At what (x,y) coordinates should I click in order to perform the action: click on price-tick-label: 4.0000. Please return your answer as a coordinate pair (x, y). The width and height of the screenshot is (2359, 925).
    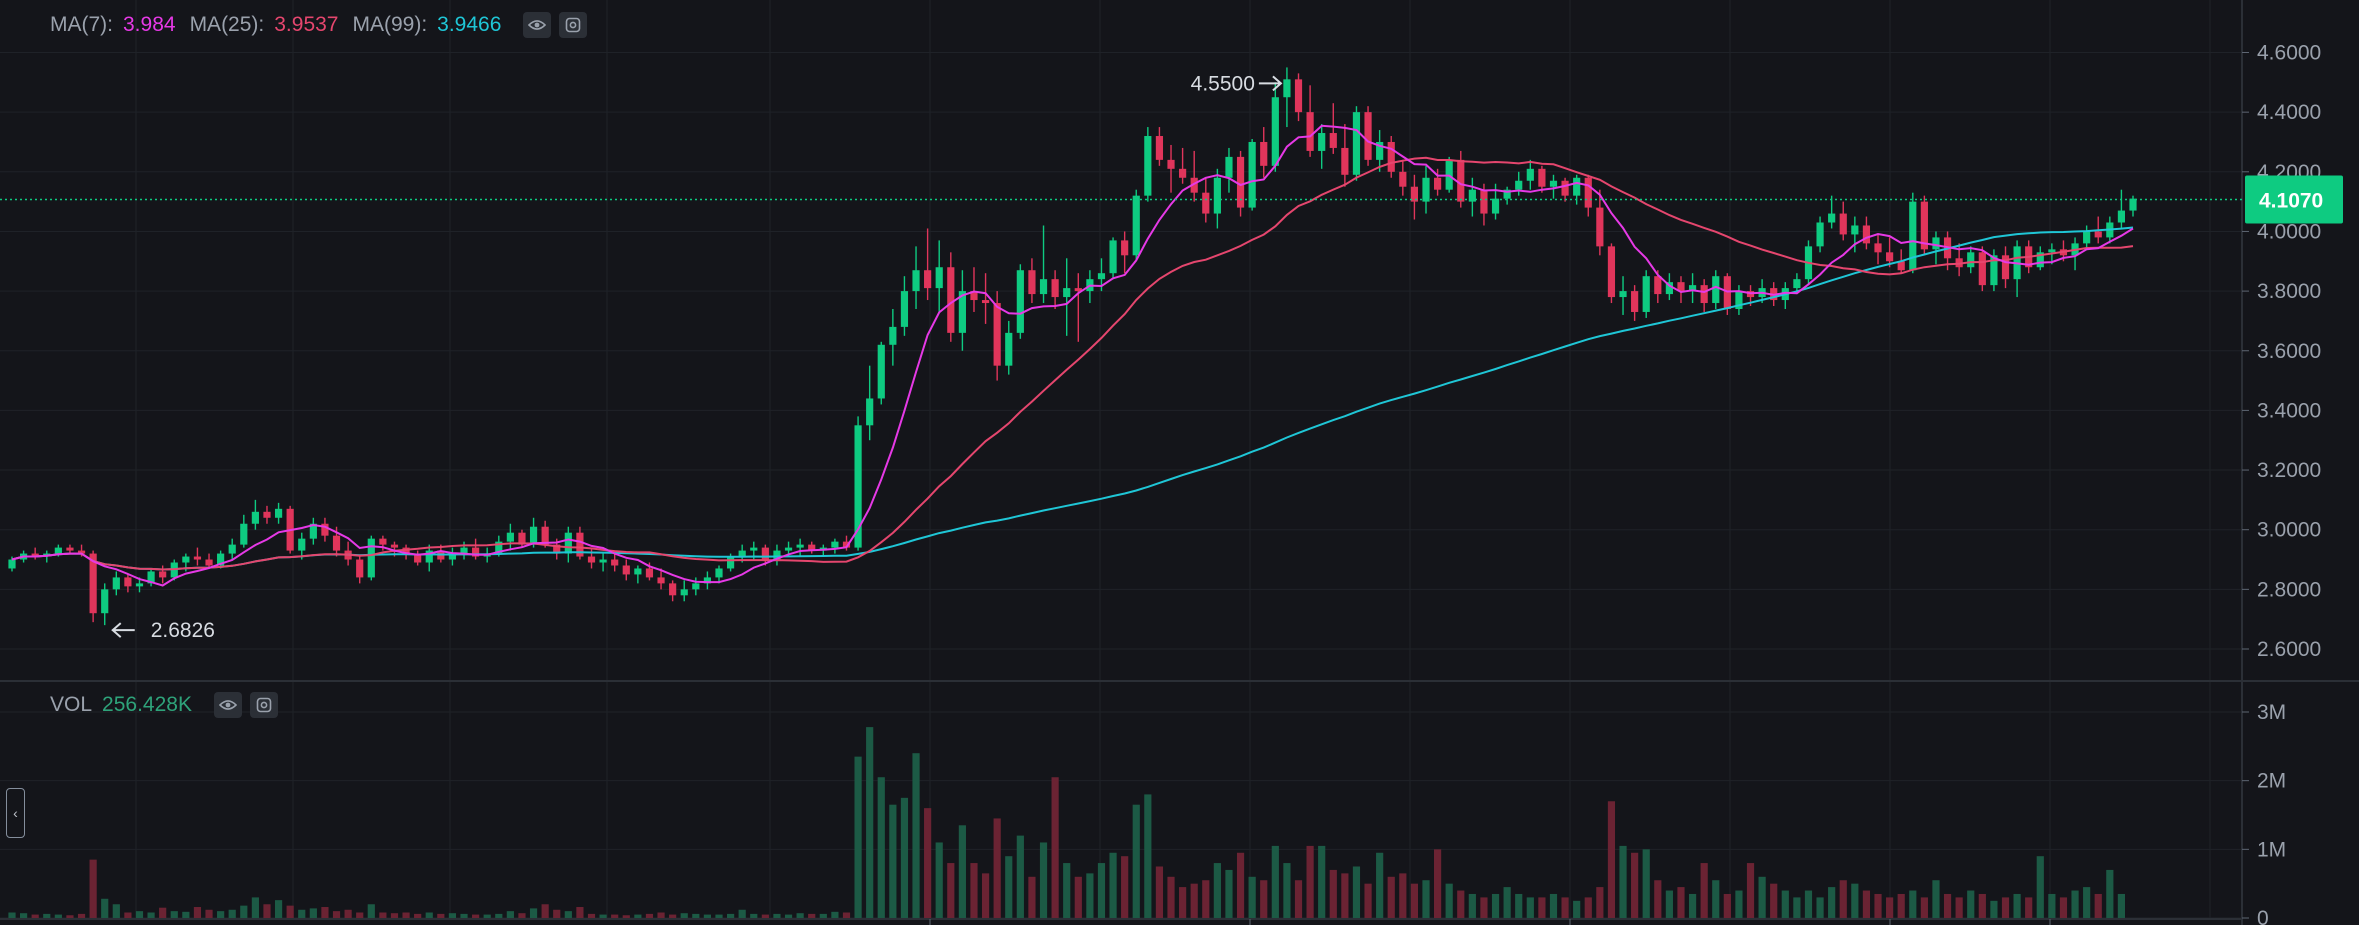
    Looking at the image, I should click on (2289, 231).